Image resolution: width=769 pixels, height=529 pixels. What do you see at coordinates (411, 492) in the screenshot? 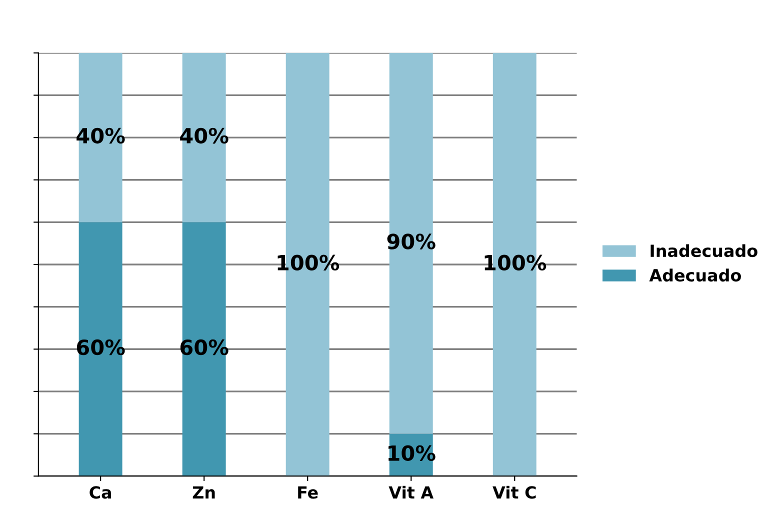
I see `x-tick-label: Vit A` at bounding box center [411, 492].